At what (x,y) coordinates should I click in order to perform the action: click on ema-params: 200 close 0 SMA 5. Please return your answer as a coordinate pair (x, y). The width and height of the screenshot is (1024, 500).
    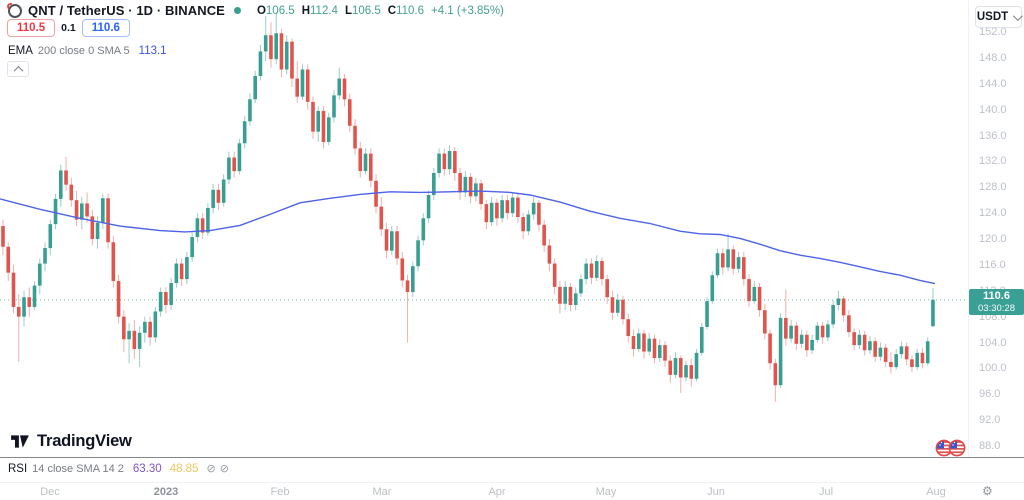
    Looking at the image, I should click on (83, 51).